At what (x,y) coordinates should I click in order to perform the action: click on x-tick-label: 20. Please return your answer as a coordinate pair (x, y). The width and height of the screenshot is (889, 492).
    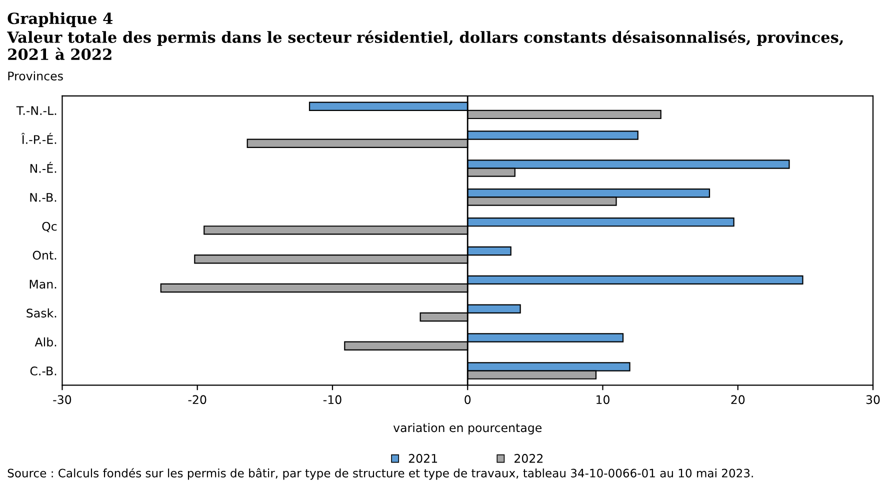
    Looking at the image, I should click on (738, 399).